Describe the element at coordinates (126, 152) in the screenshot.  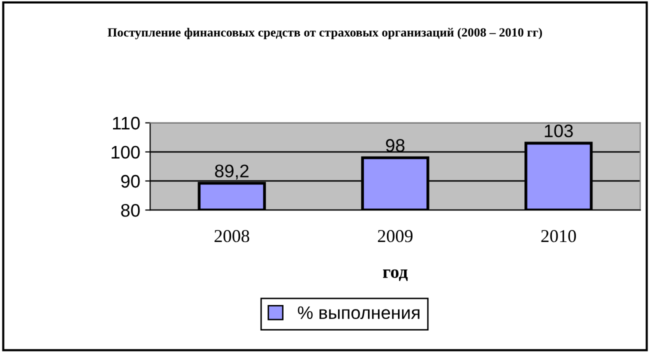
I see `y-tick-label: 100` at that location.